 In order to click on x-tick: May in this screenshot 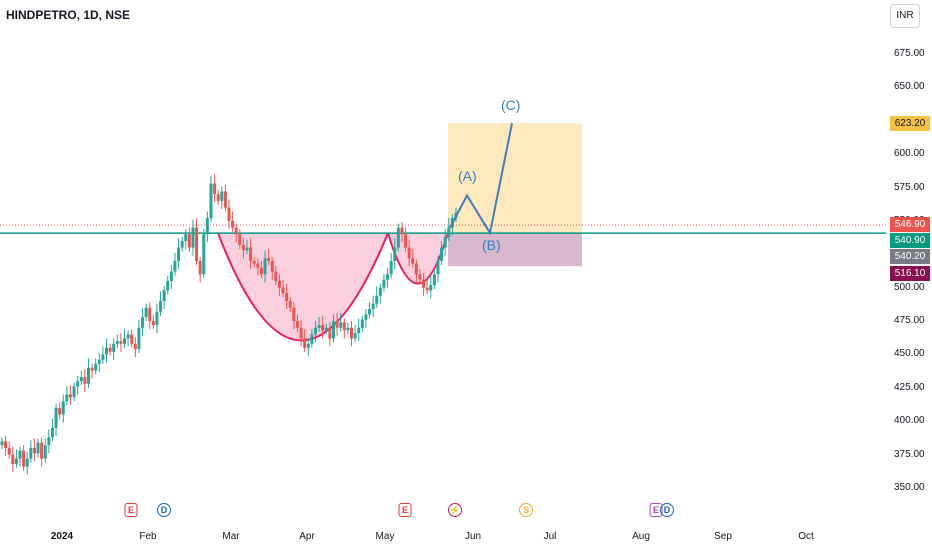, I will do `click(385, 536)`.